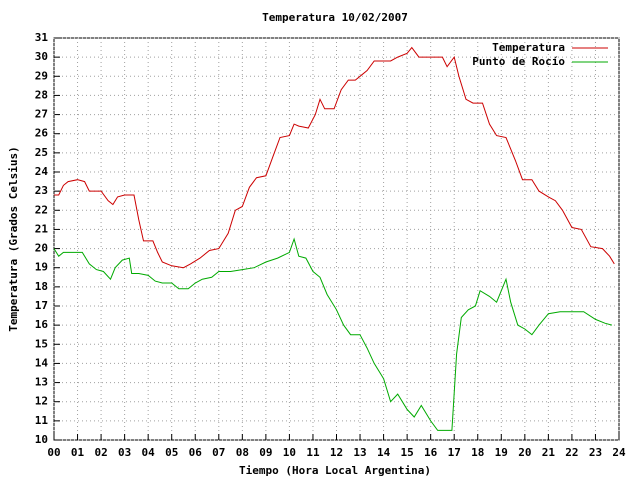 This screenshot has width=640, height=480. I want to click on y-tick-label: 12, so click(41, 401).